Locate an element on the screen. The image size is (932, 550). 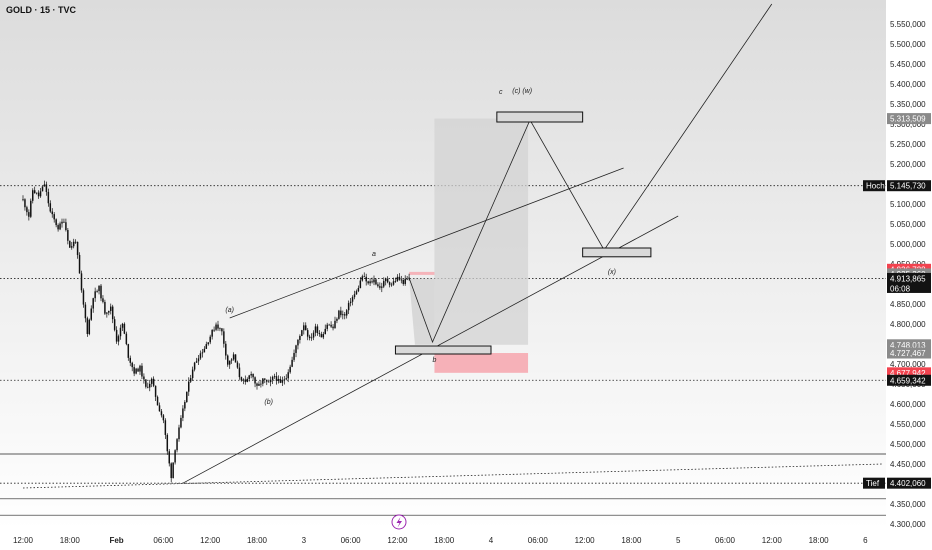
price-tag-value: 4.913,865 is located at coordinates (908, 278).